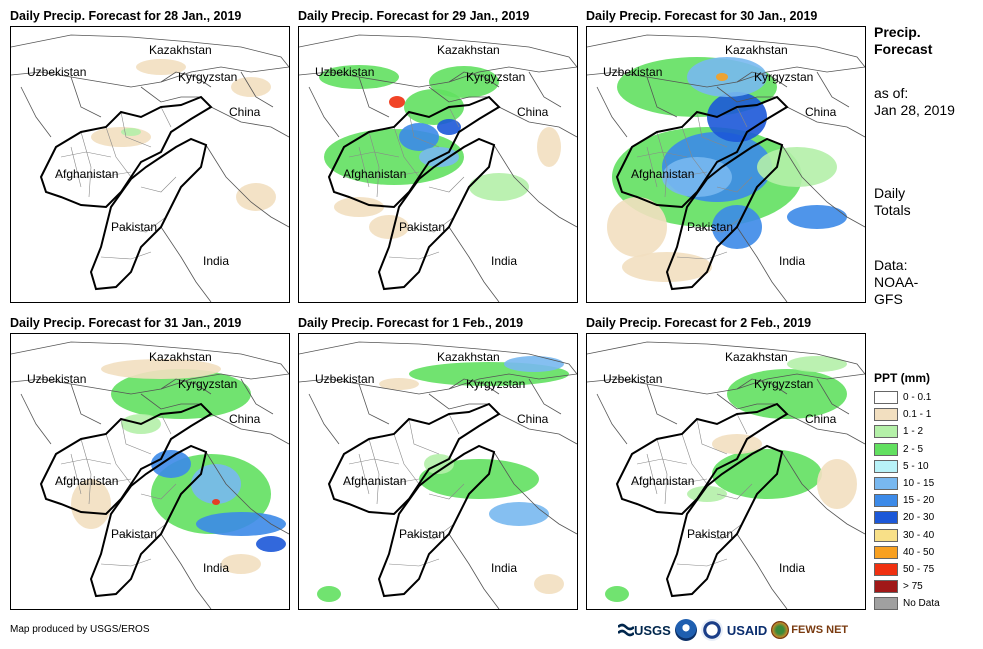 The width and height of the screenshot is (983, 649). Describe the element at coordinates (724, 214) in the screenshot. I see `focus-country-outline` at that location.